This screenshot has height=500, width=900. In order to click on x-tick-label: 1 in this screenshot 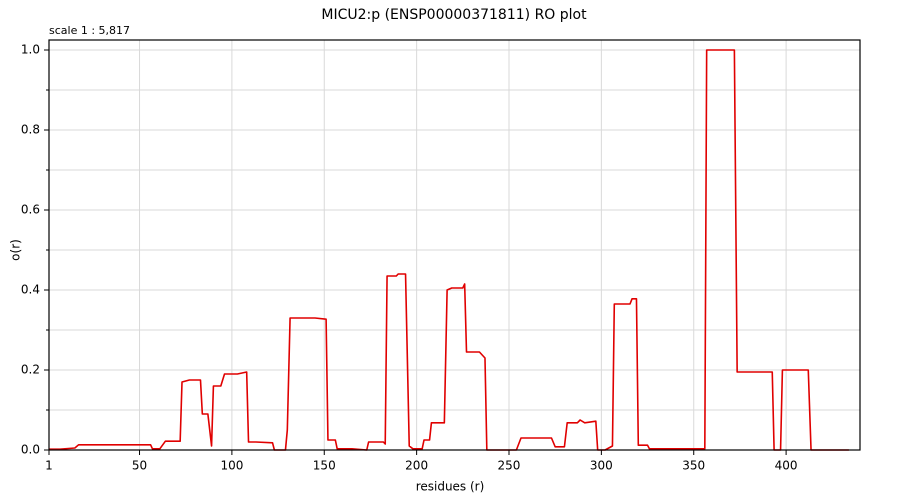, I will do `click(49, 466)`.